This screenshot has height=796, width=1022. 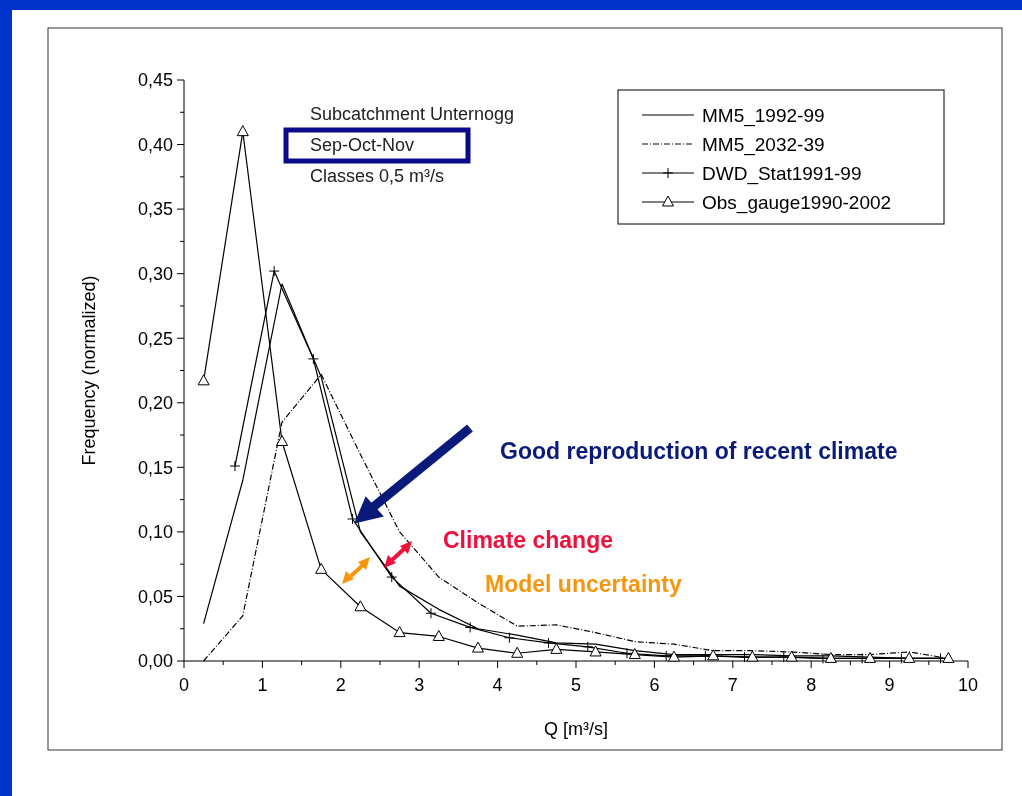 What do you see at coordinates (797, 202) in the screenshot?
I see `legend-label: Obs_gauge1990-2002` at bounding box center [797, 202].